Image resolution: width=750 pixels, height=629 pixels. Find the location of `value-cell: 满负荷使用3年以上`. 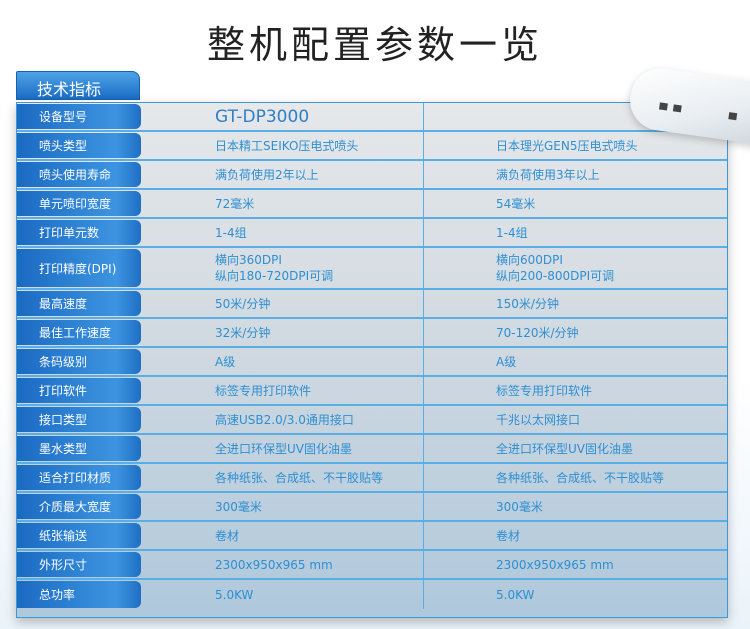

value-cell: 满负荷使用3年以上 is located at coordinates (548, 174).